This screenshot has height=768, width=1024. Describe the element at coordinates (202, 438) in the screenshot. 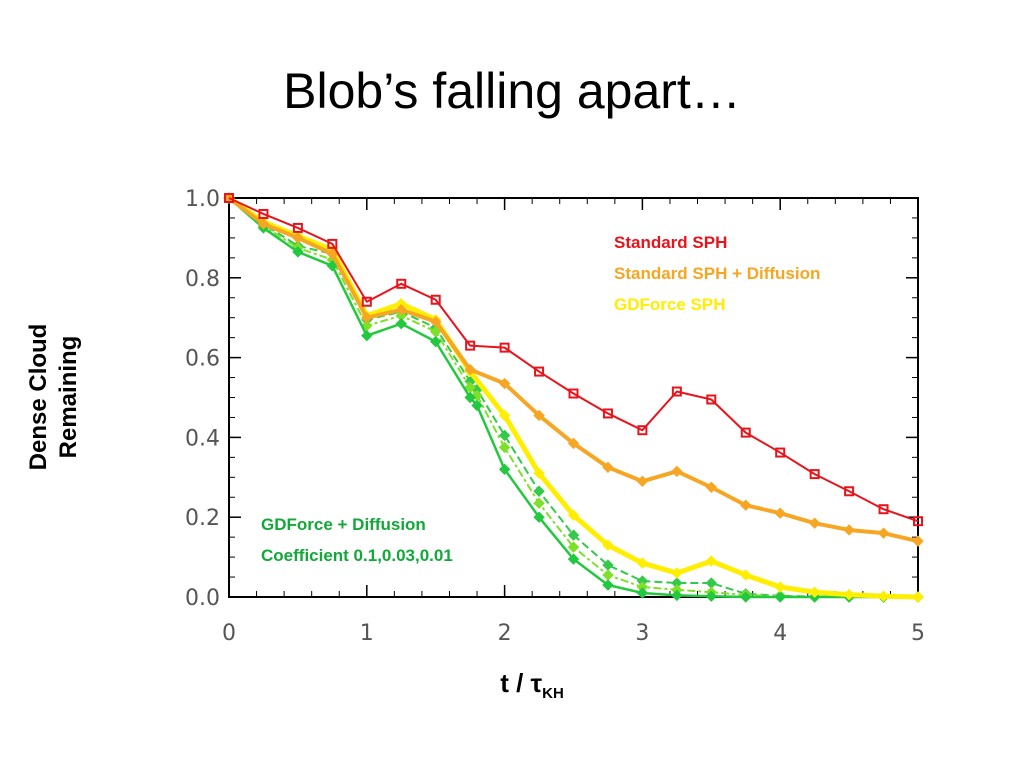

I see `y-tick-label: 0.4` at that location.